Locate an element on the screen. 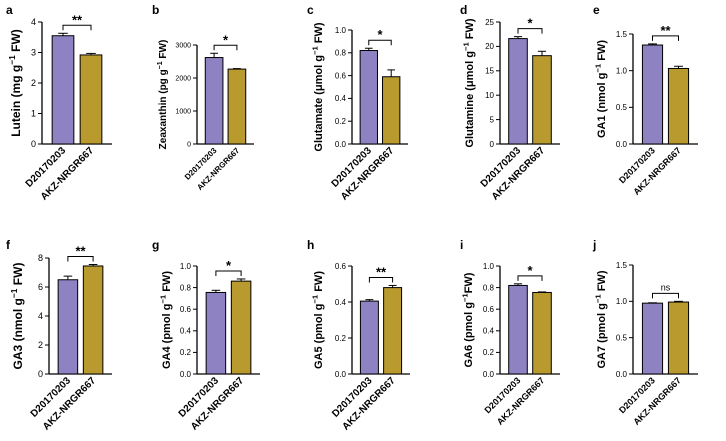 This screenshot has width=726, height=441. y-axis-label: GA5 (pmol g−1 FW) is located at coordinates (318, 320).